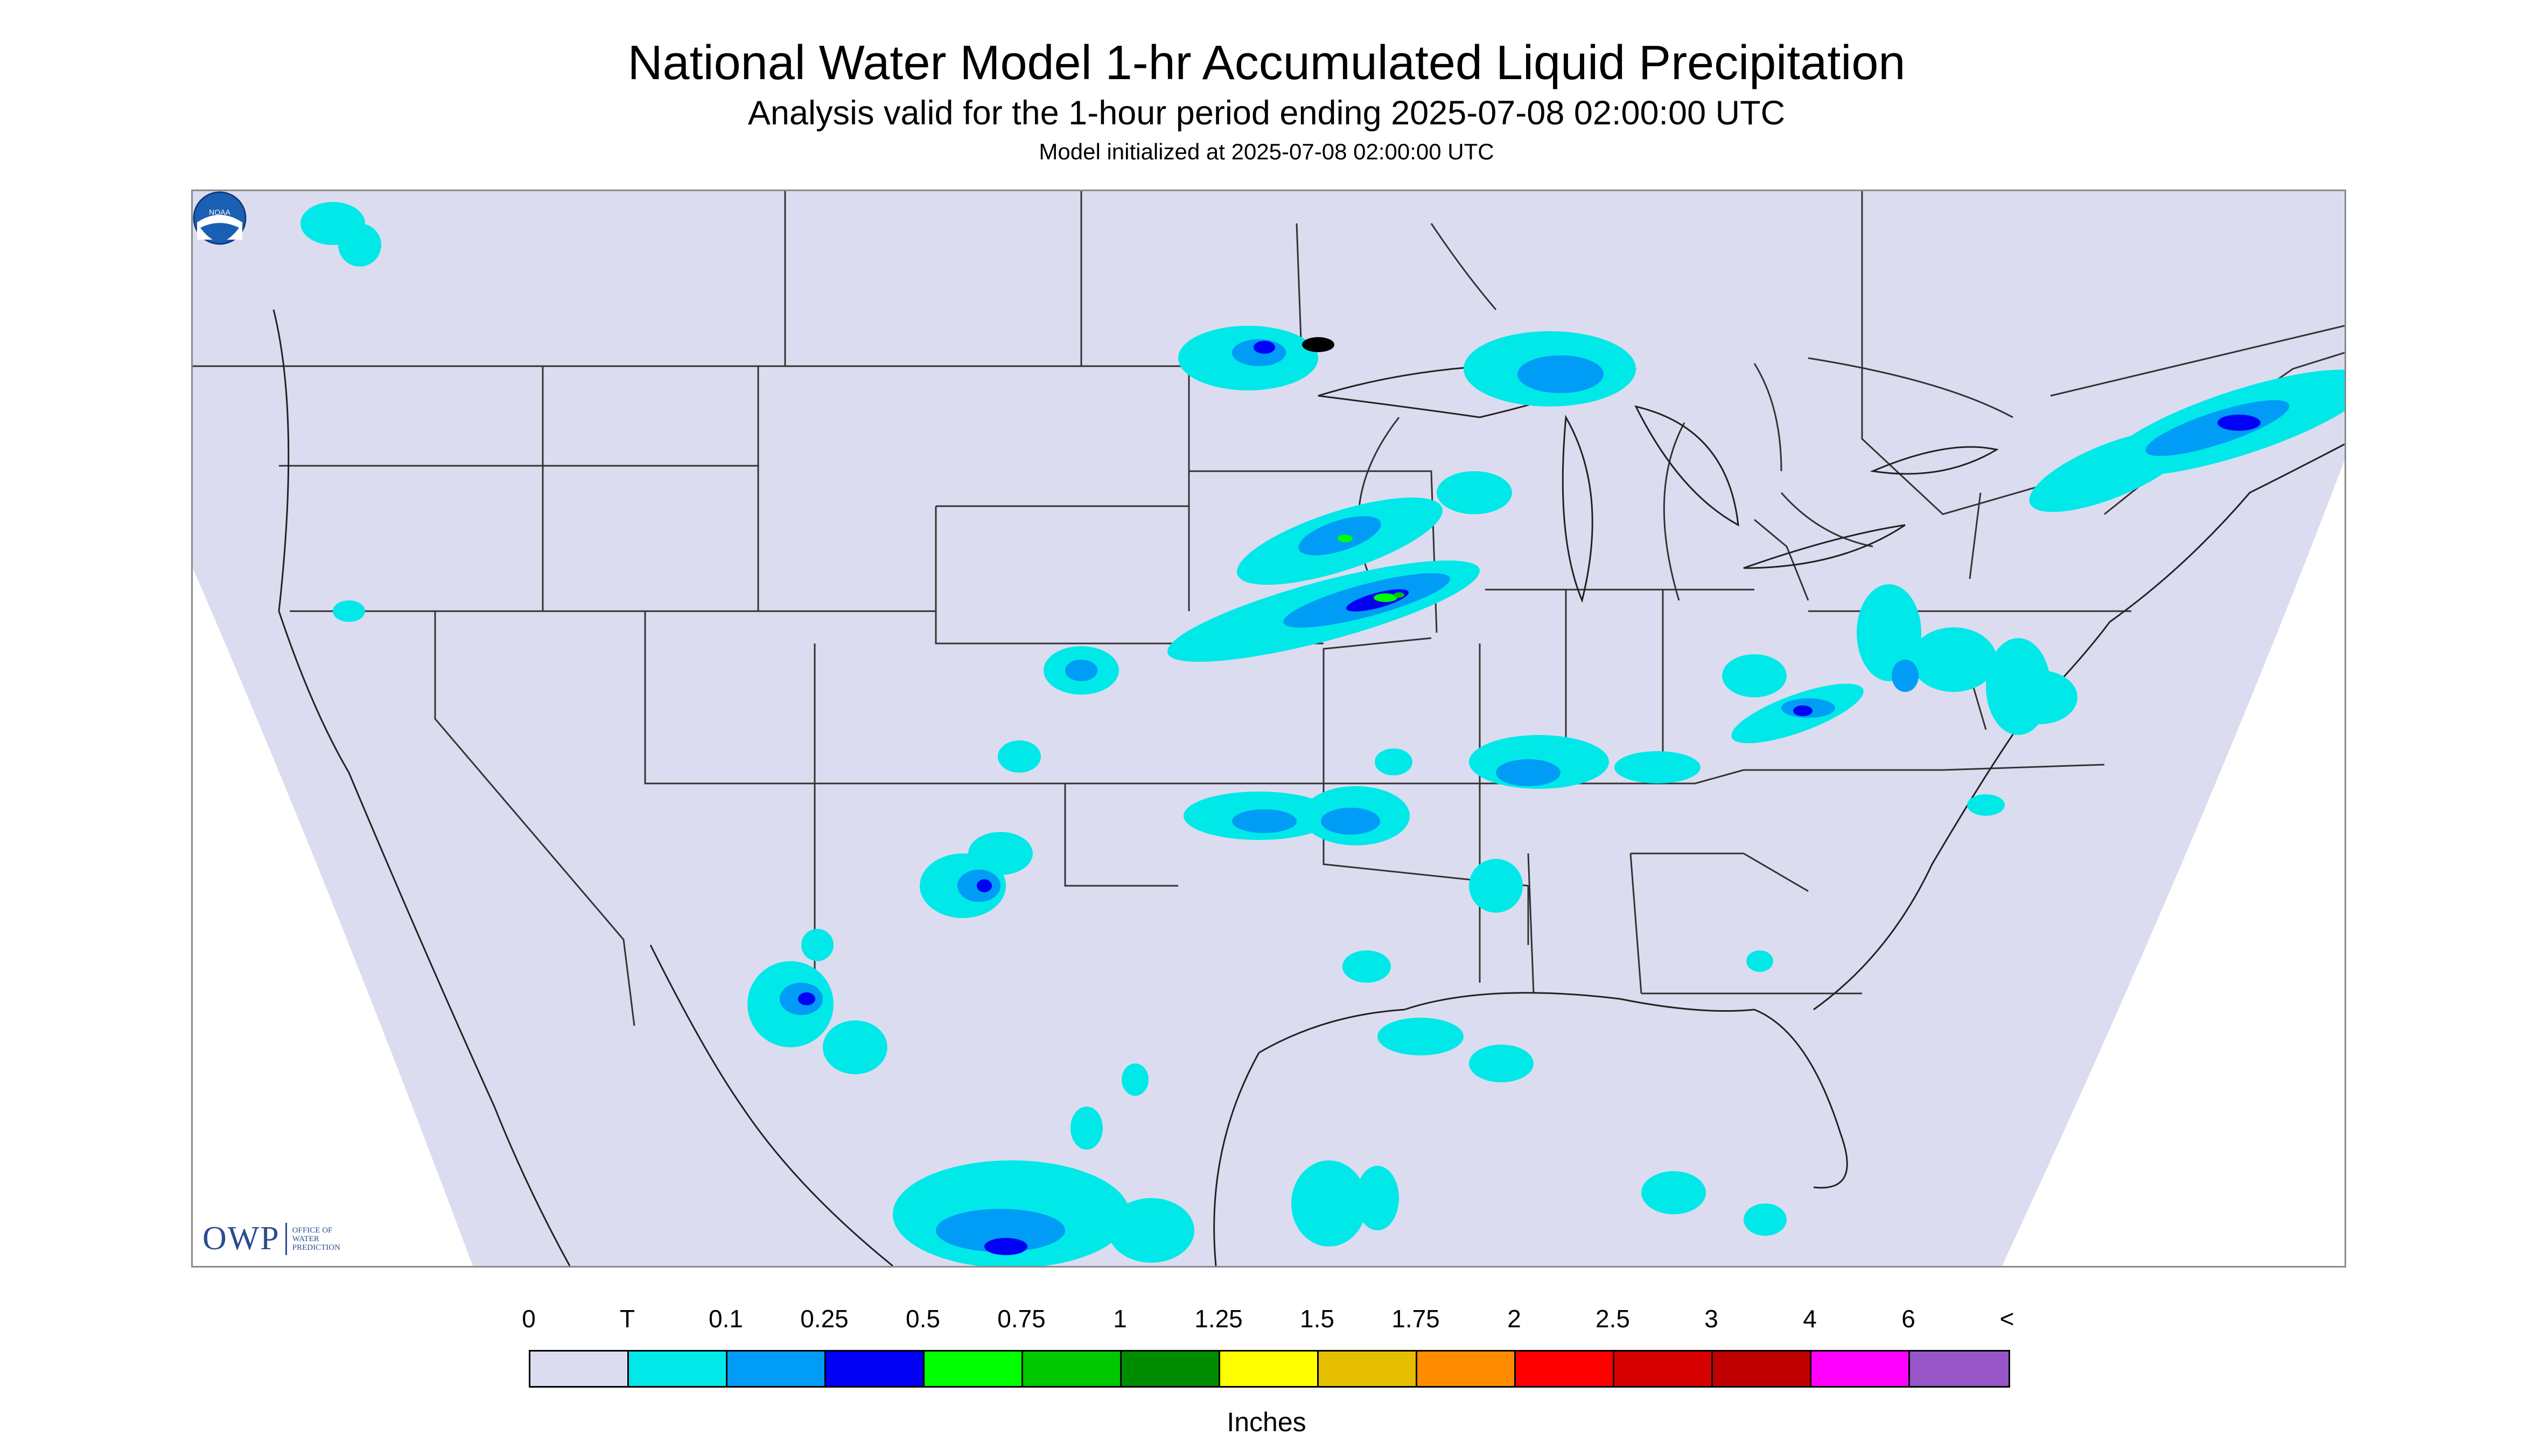 This screenshot has height=1456, width=2533. I want to click on legend-label: 2, so click(1514, 1319).